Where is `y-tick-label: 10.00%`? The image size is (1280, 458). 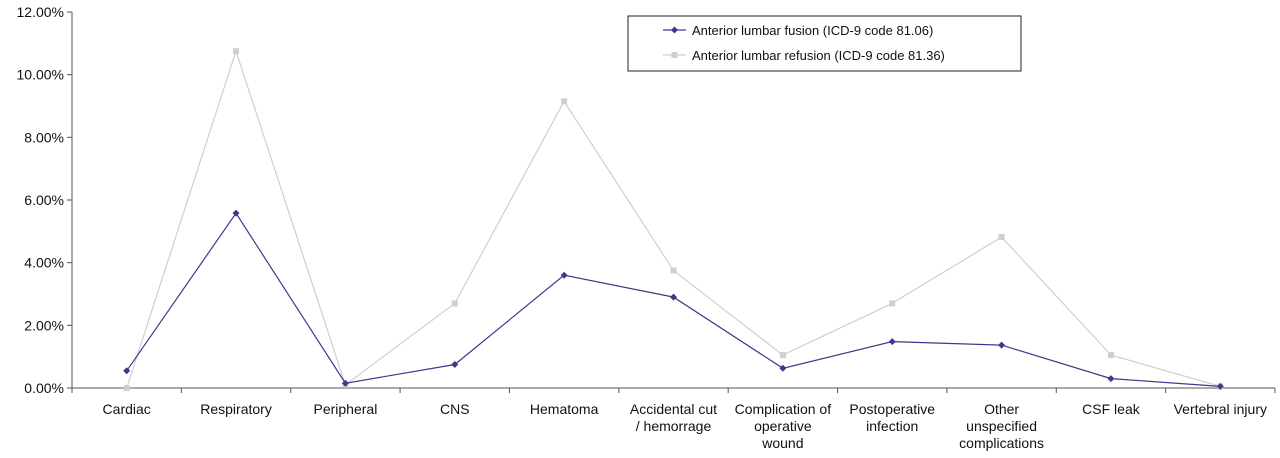 y-tick-label: 10.00% is located at coordinates (40, 75).